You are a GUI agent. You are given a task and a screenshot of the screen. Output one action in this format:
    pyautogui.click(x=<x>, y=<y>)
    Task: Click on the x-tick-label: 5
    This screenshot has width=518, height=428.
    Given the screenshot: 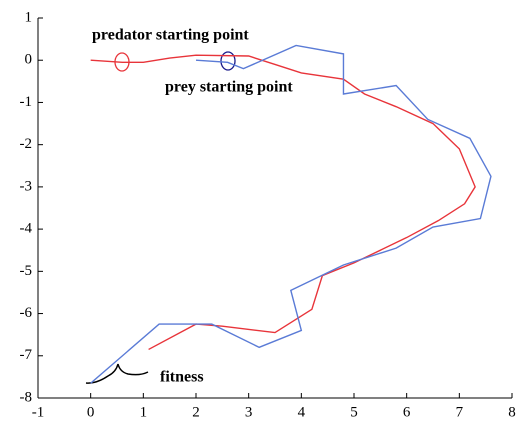 What is the action you would take?
    pyautogui.click(x=354, y=412)
    